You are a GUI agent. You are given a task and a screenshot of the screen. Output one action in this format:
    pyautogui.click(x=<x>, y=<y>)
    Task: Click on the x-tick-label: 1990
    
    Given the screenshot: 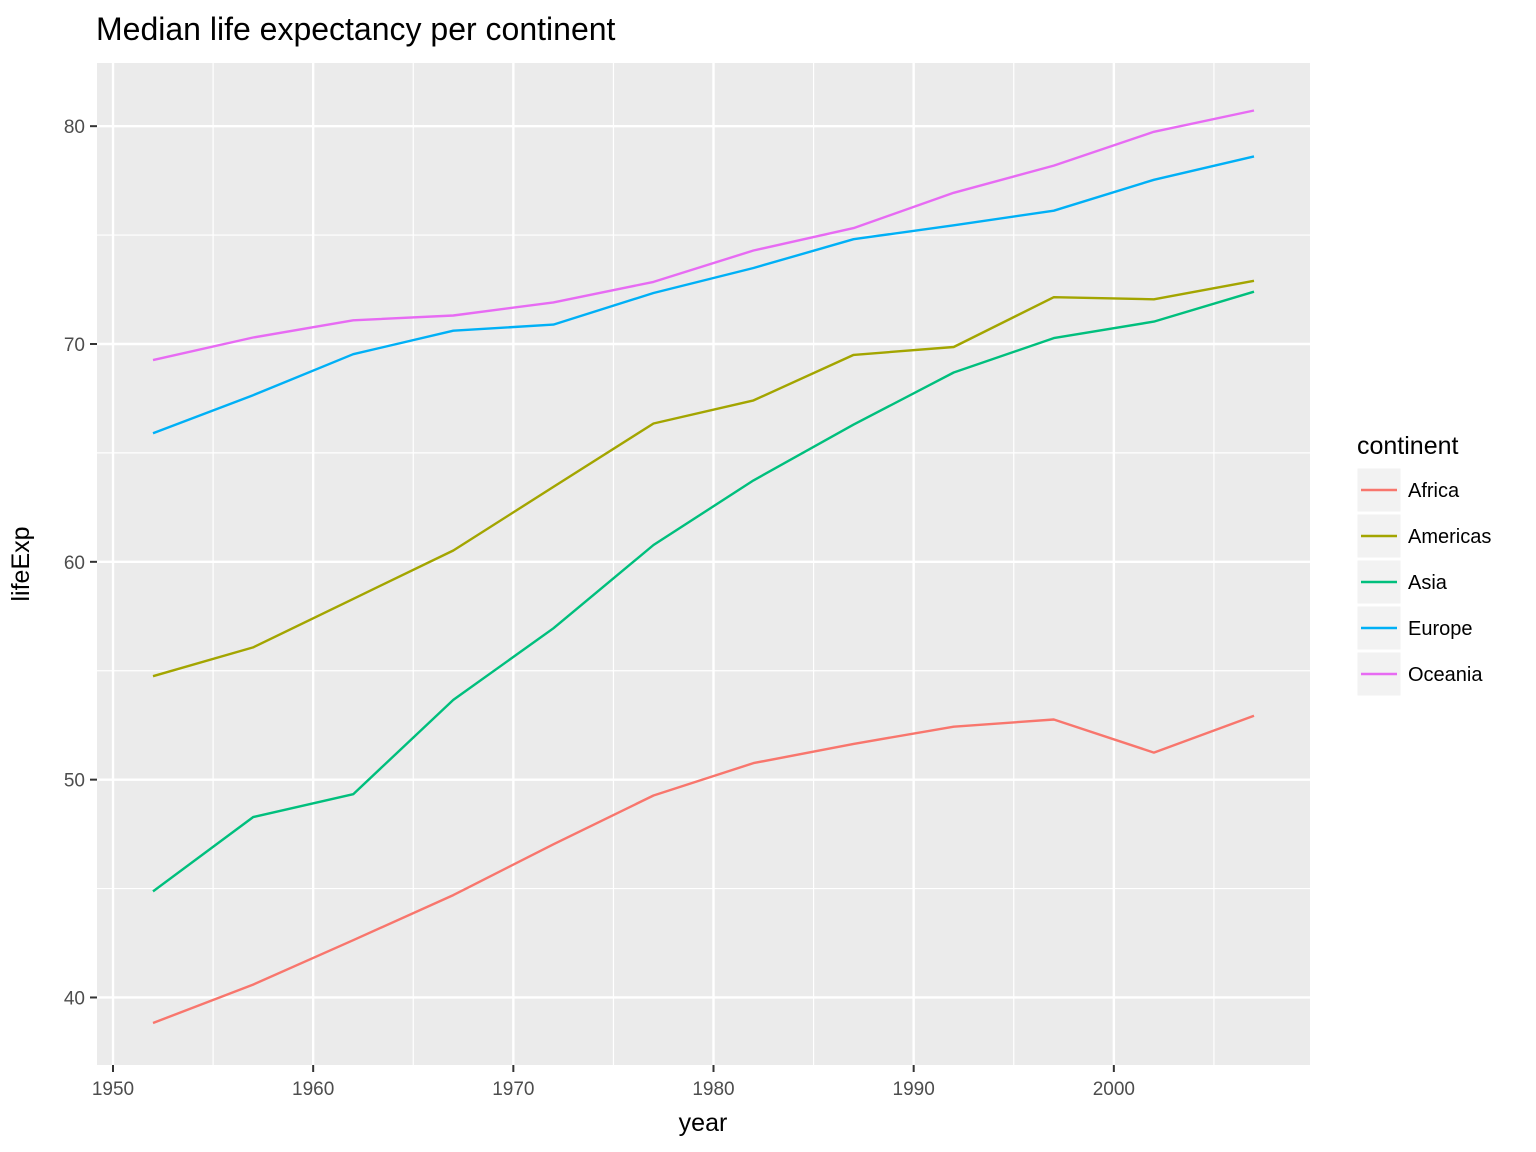 What is the action you would take?
    pyautogui.click(x=914, y=1089)
    